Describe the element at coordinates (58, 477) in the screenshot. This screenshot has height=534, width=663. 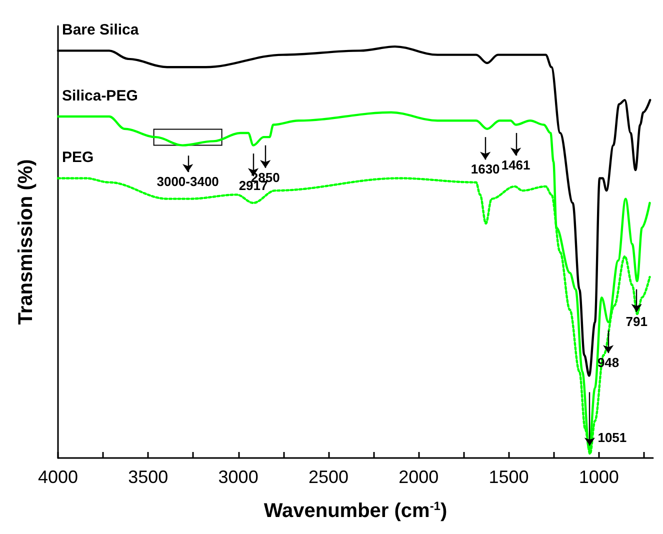
I see `x-tick-label: 4000` at that location.